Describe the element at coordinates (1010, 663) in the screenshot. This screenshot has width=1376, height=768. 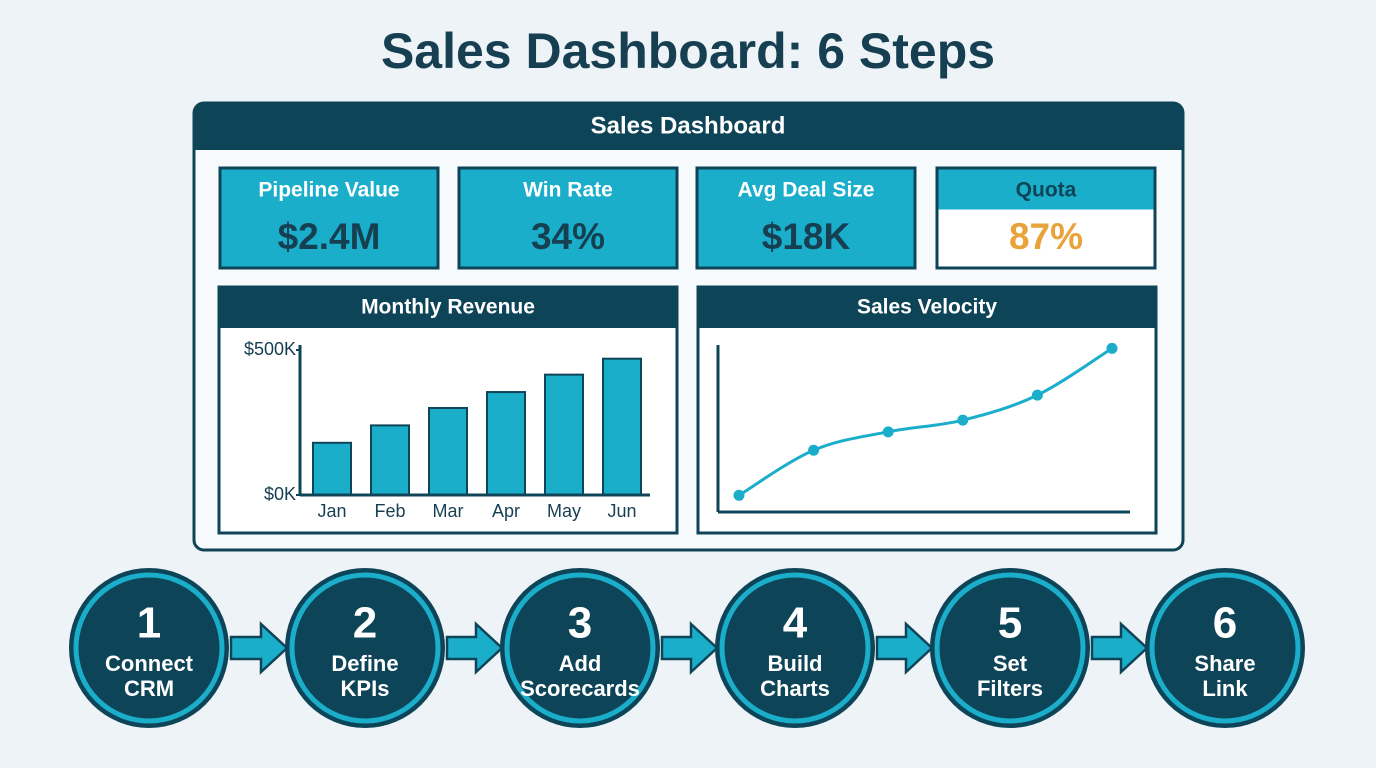
I see `step-label: Set` at that location.